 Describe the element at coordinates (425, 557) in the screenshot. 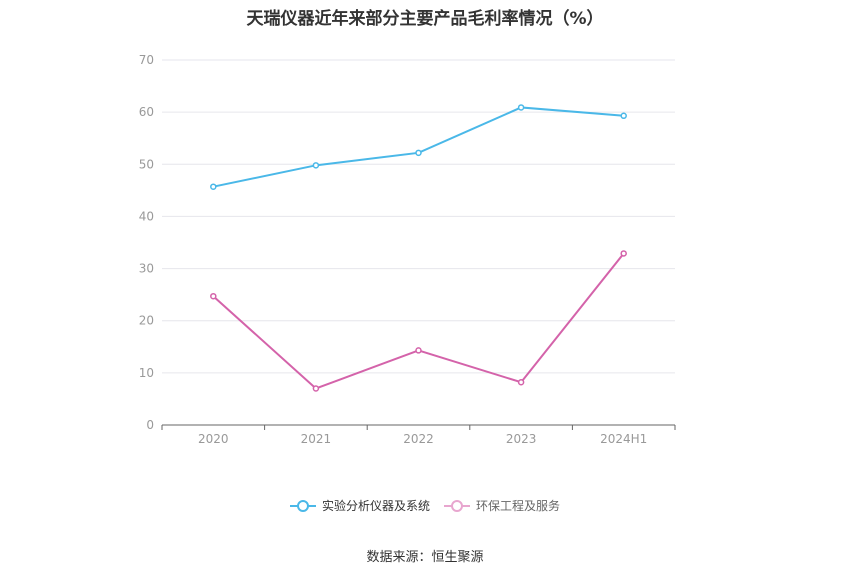

I see `data-source: 数据来源：恒生聚源` at that location.